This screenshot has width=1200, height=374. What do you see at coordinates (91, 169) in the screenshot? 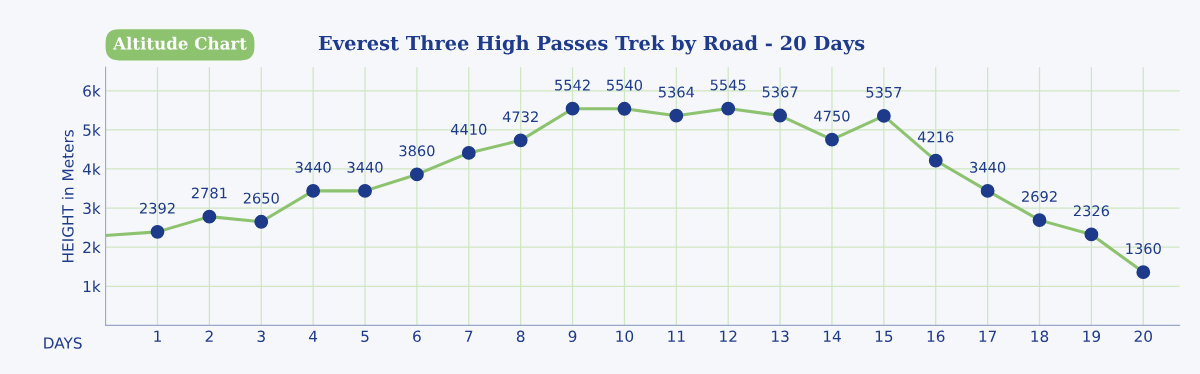
I see `y-tick-label: 4k` at bounding box center [91, 169].